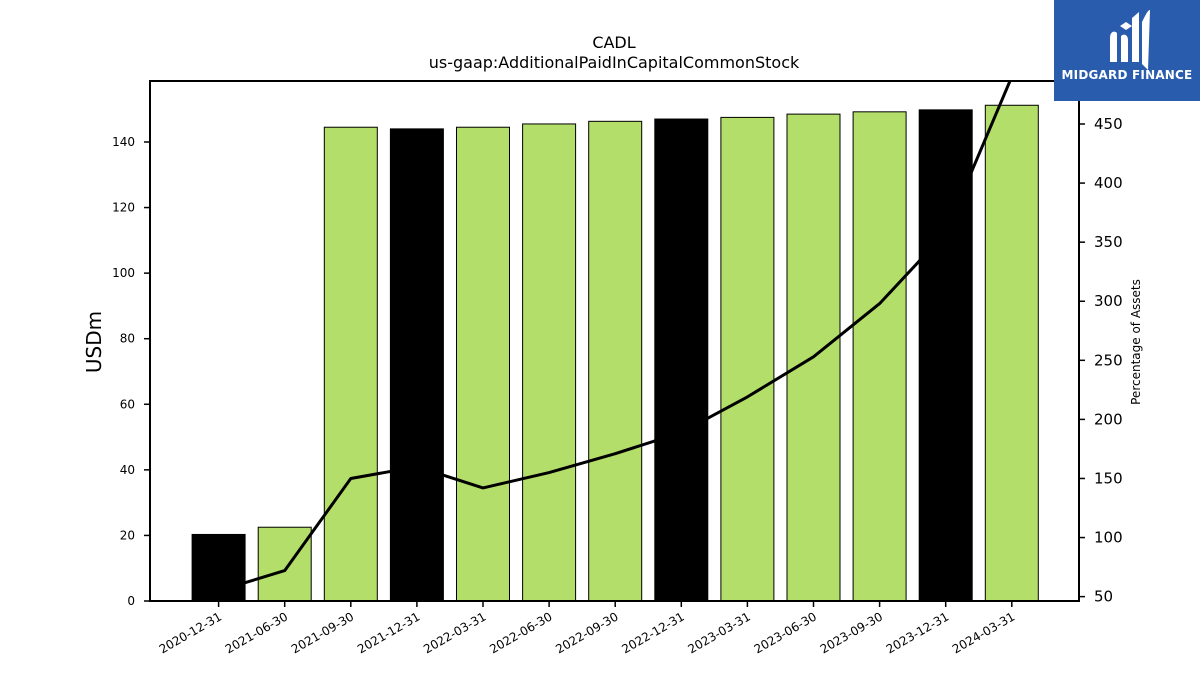  Describe the element at coordinates (983, 632) in the screenshot. I see `x-tick-label: 2024-03-31` at that location.